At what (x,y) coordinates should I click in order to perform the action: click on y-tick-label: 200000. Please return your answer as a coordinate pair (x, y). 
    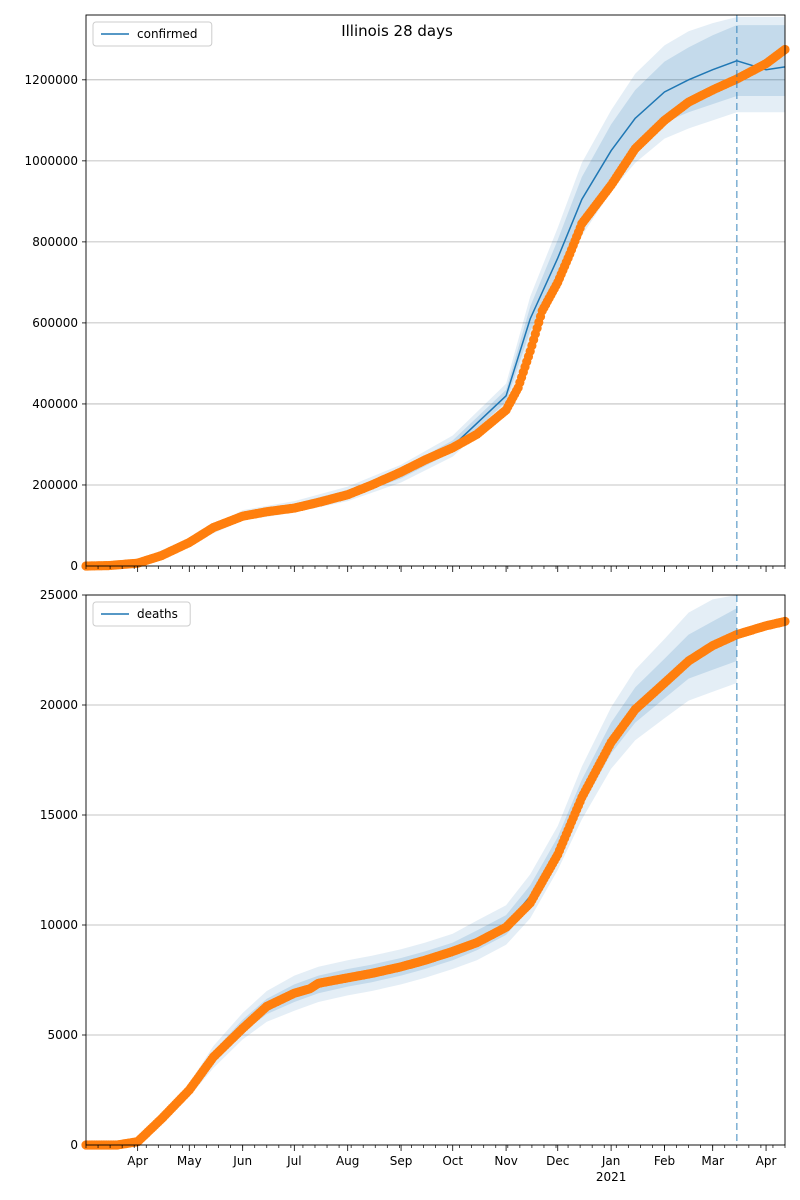
    Looking at the image, I should click on (55, 485).